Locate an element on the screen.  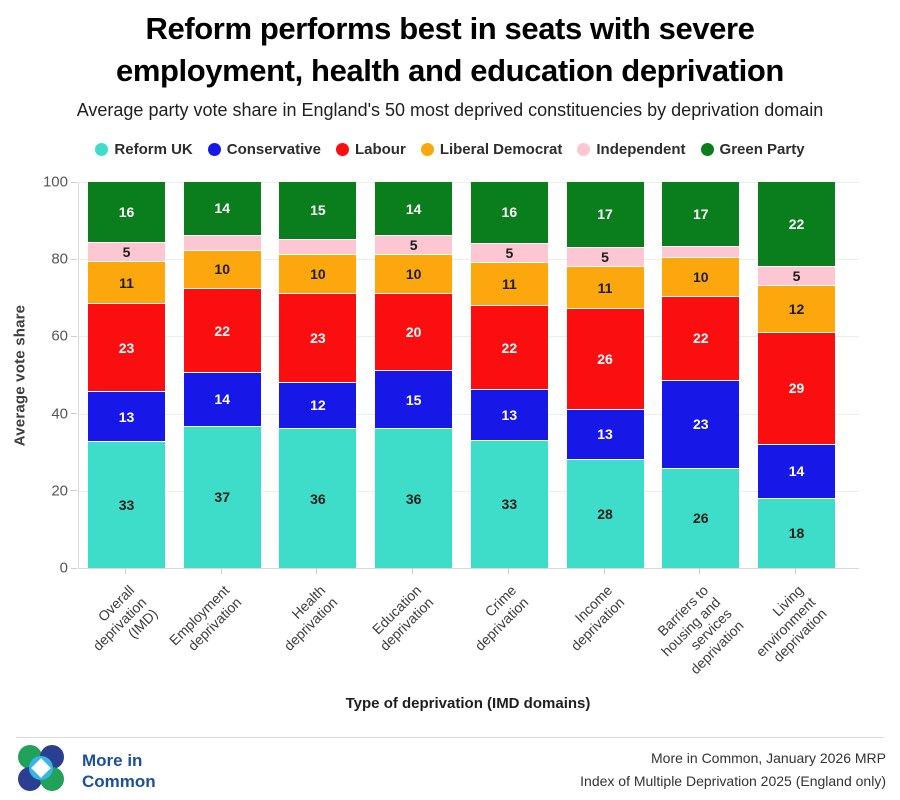
bar-crime-deprivation-segment-independent: 5 is located at coordinates (509, 253).